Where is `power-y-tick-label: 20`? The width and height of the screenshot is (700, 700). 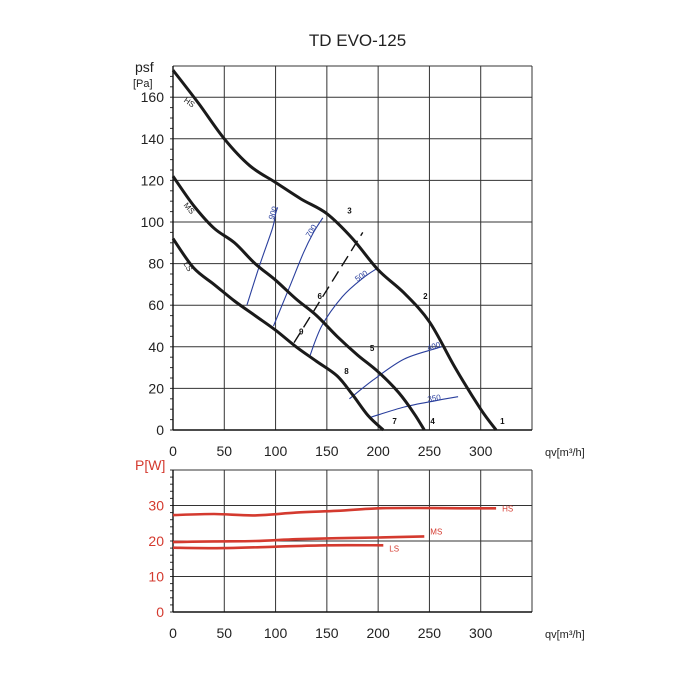 power-y-tick-label: 20 is located at coordinates (156, 541).